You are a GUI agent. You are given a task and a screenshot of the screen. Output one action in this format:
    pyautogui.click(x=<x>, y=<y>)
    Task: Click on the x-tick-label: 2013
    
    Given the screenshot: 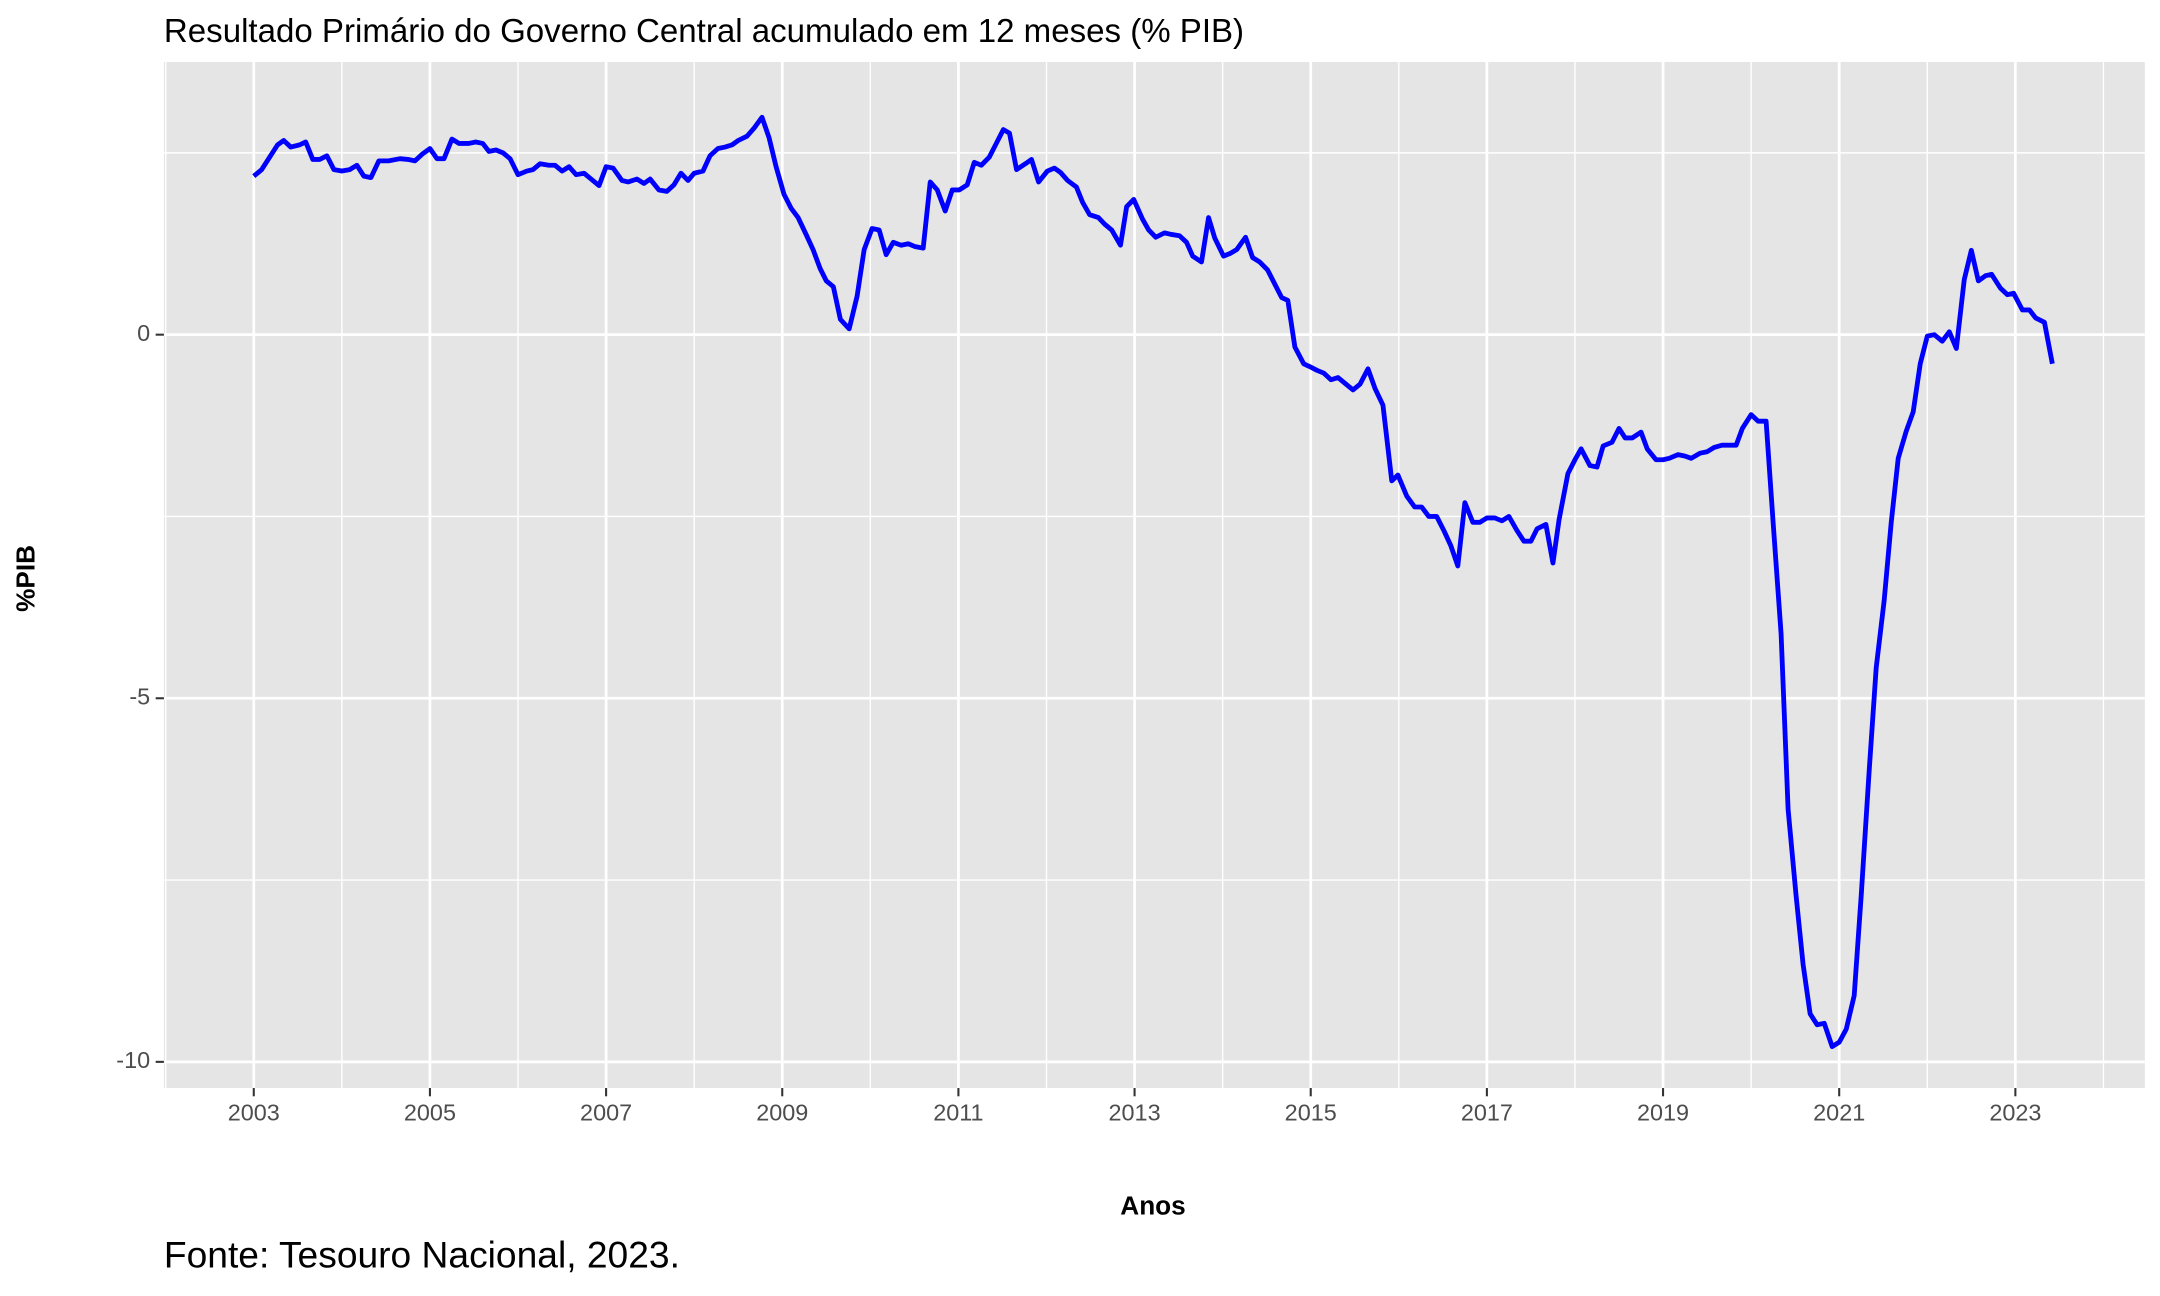 What is the action you would take?
    pyautogui.click(x=1135, y=1112)
    